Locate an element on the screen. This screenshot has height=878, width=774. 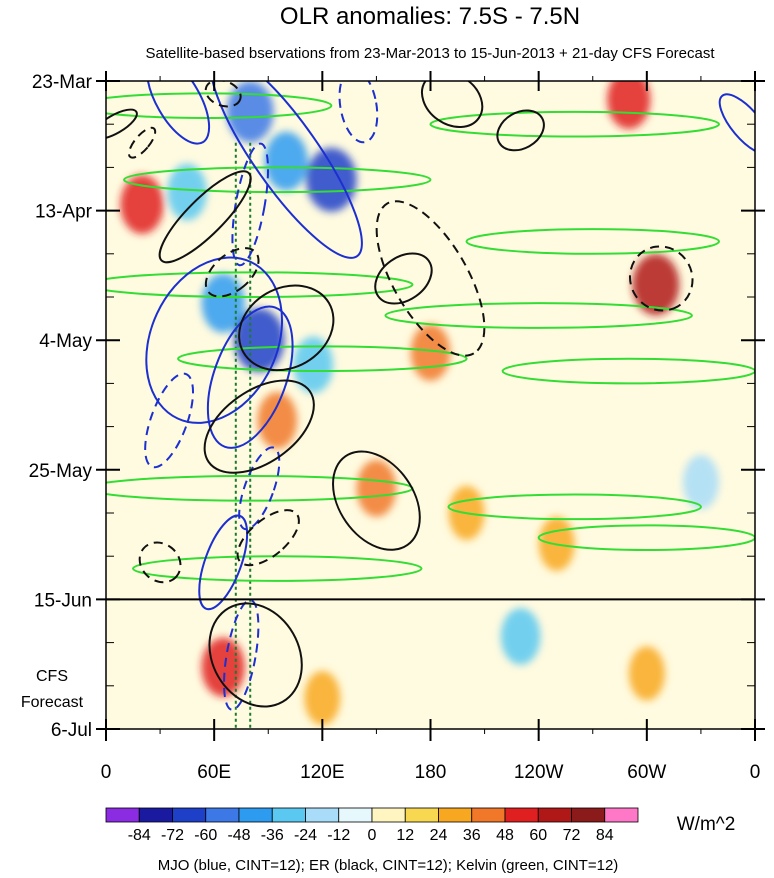
x-tick-label: 60E is located at coordinates (214, 772).